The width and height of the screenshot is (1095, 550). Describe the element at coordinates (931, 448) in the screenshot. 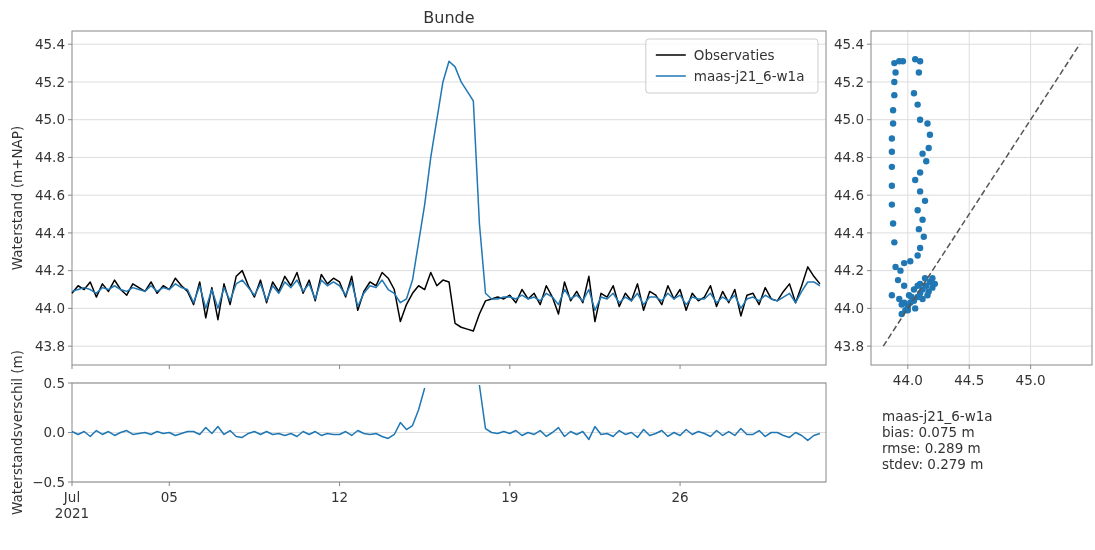

I see `text: rmse: 0.289 m` at that location.